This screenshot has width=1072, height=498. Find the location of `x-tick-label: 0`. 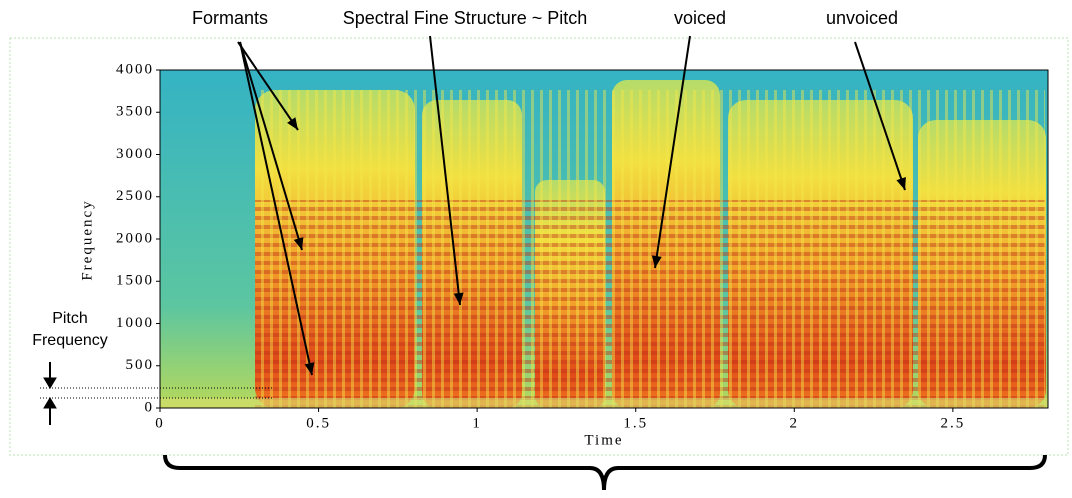

x-tick-label: 0 is located at coordinates (160, 423).